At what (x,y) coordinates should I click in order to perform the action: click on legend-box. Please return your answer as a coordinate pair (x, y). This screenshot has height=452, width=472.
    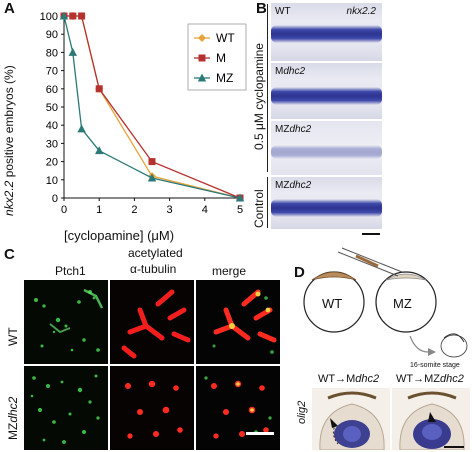
    Looking at the image, I should click on (217, 57).